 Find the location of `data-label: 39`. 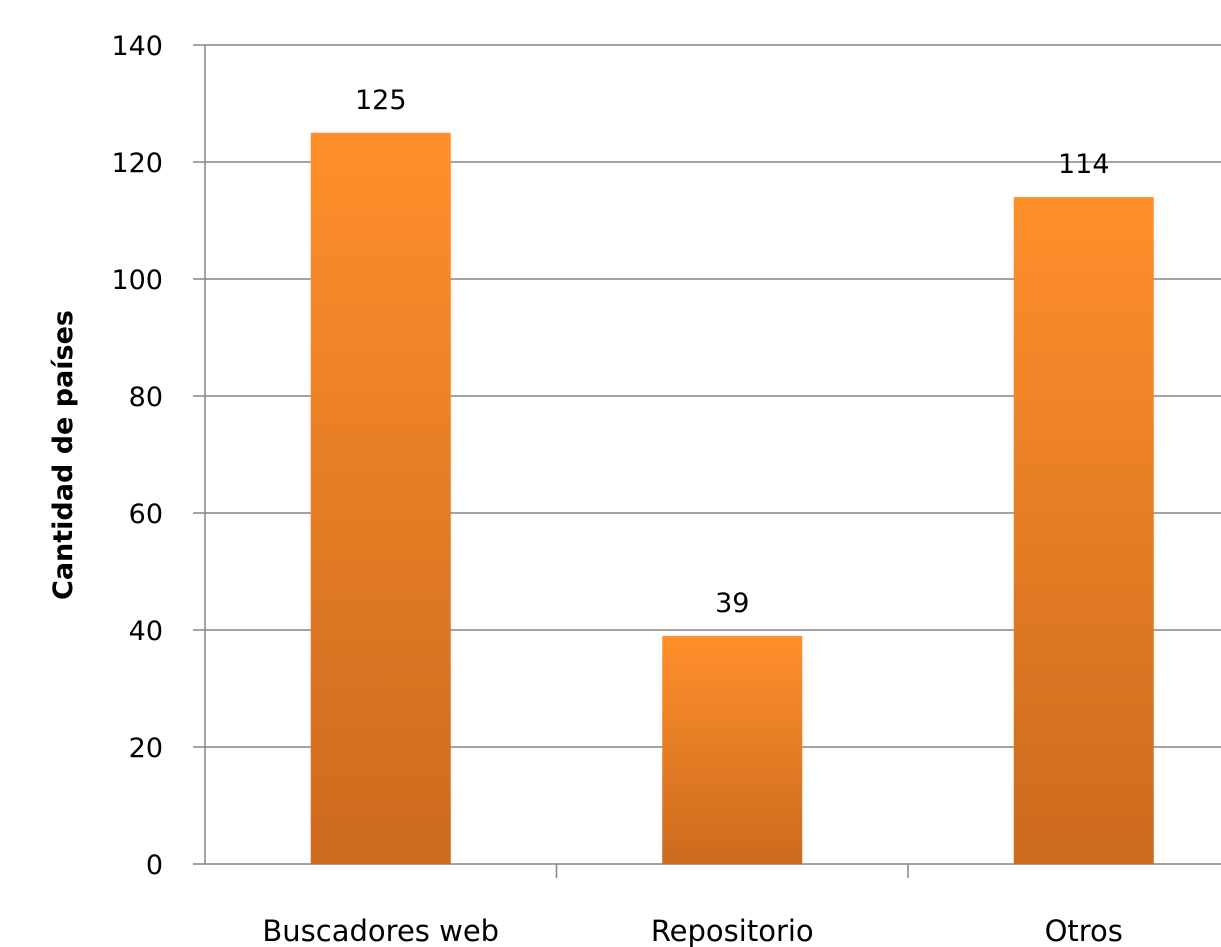

data-label: 39 is located at coordinates (732, 603).